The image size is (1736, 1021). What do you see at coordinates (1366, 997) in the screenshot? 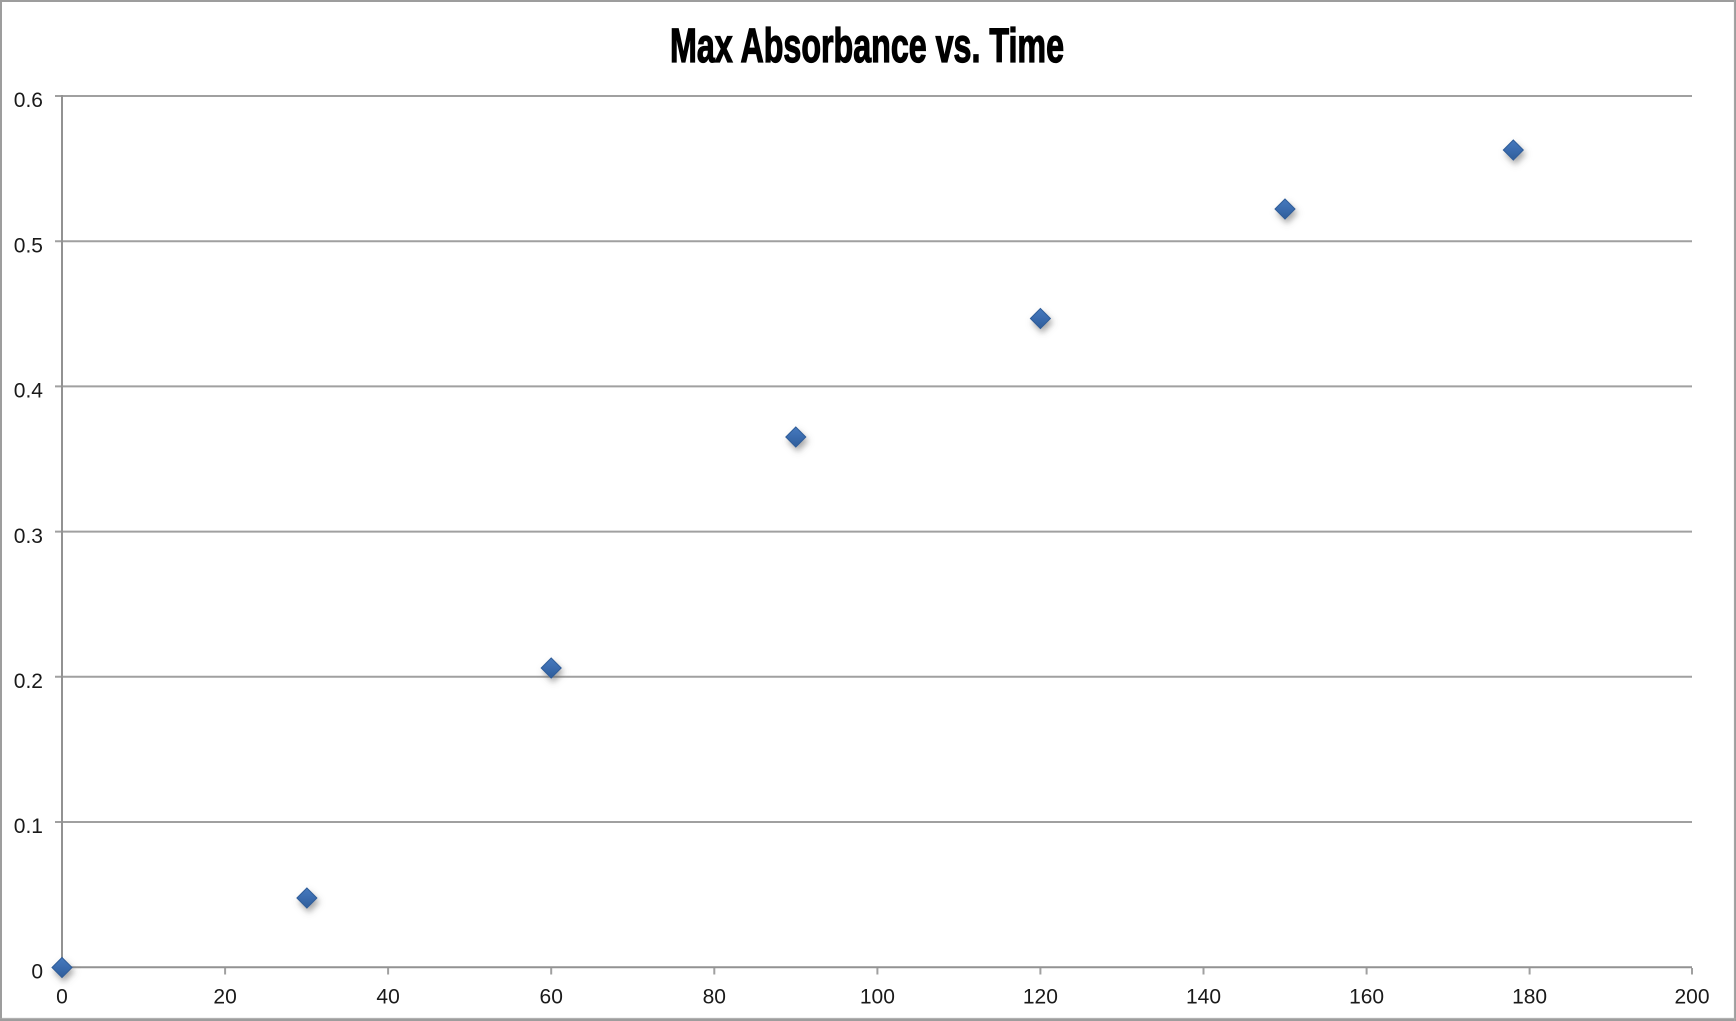
I see `svg-text: 160` at bounding box center [1366, 997].